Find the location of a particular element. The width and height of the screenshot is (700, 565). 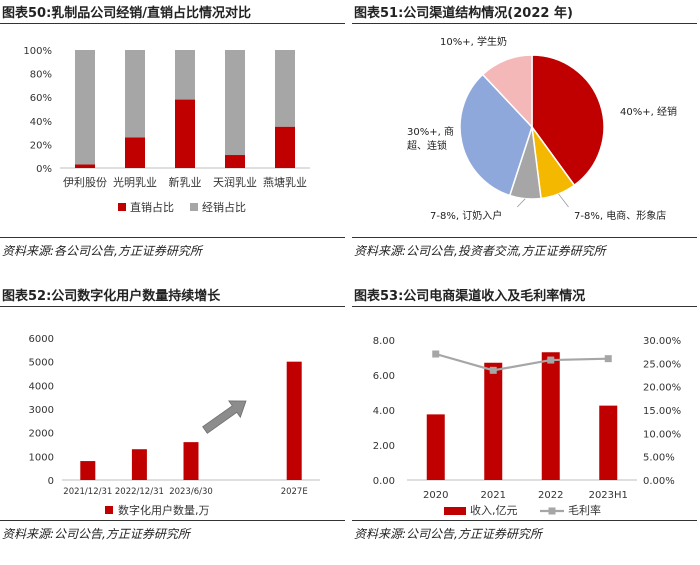

chart53-y-right-tick-label: 0.00% is located at coordinates (659, 481).